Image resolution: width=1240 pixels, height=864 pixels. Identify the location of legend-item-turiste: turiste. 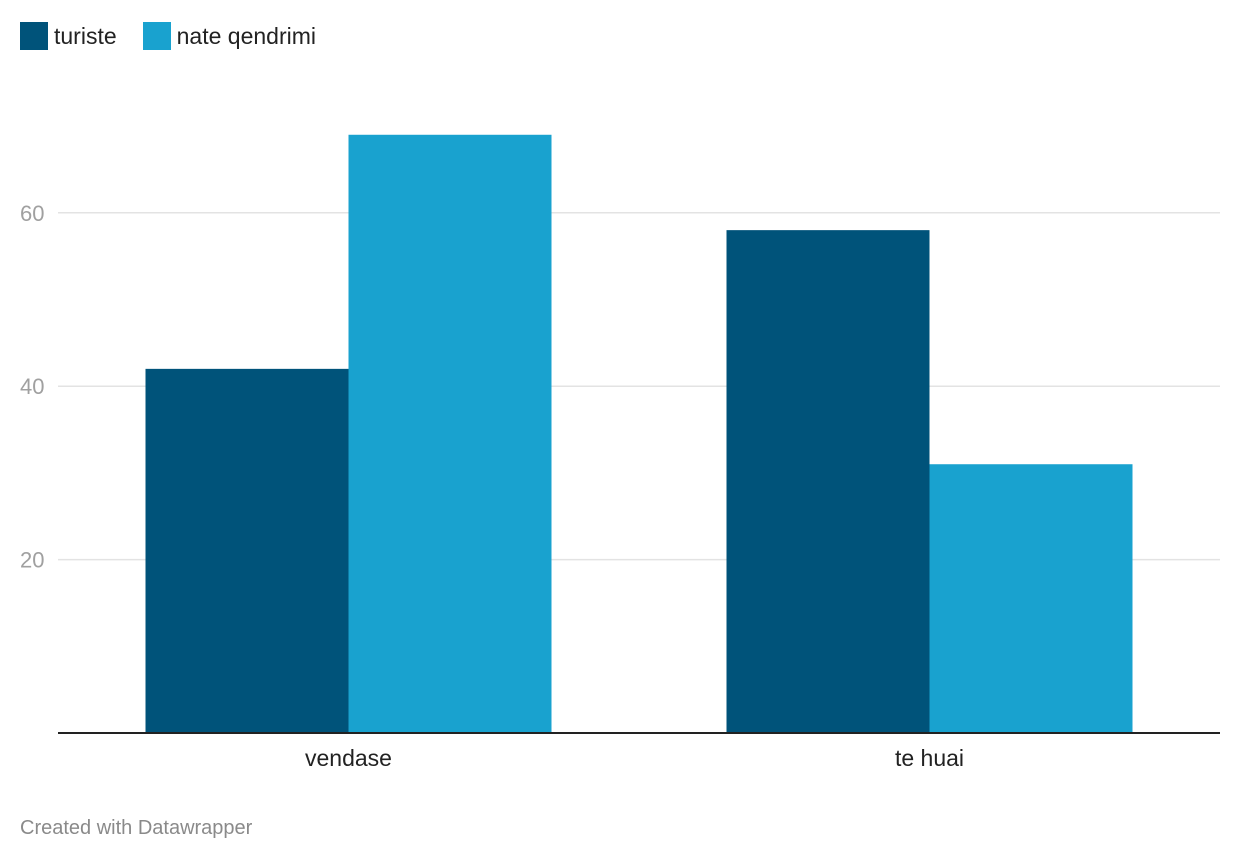
(68, 36).